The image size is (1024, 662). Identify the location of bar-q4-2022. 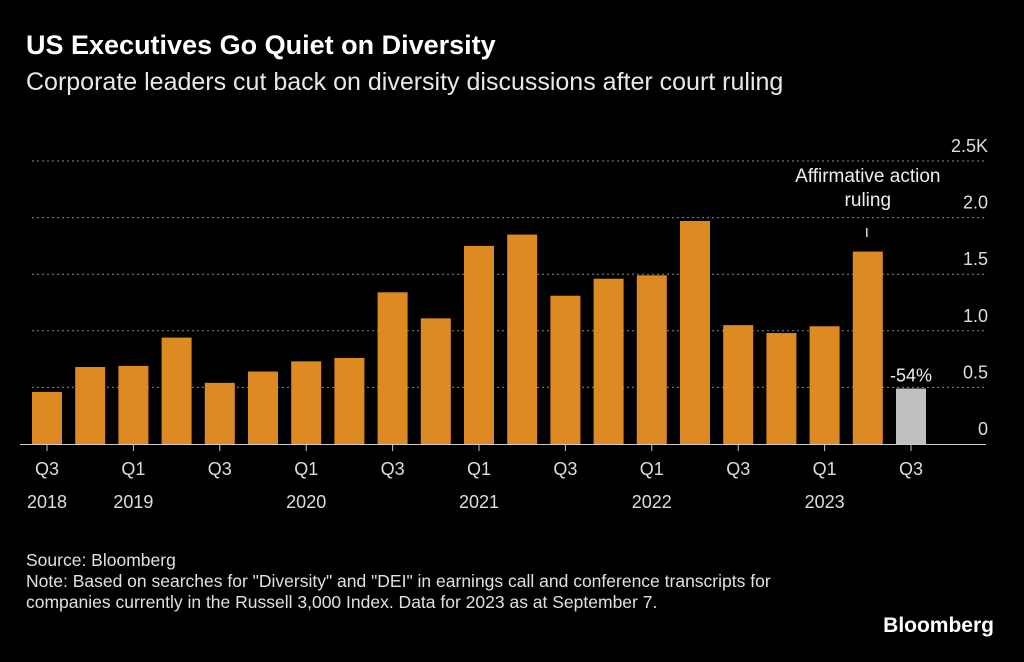
(781, 388).